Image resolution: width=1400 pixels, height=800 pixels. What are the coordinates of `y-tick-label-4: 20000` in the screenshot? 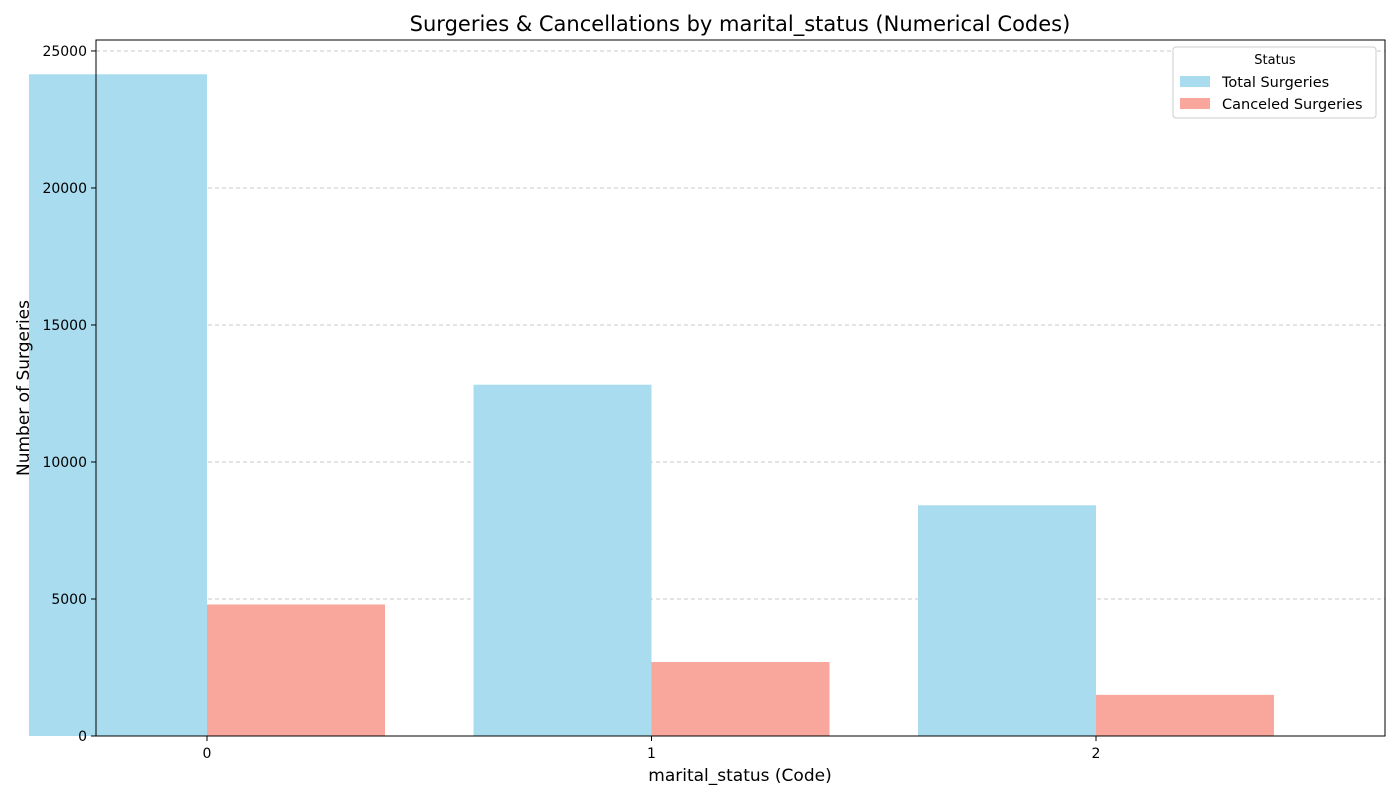 It's located at (64, 189).